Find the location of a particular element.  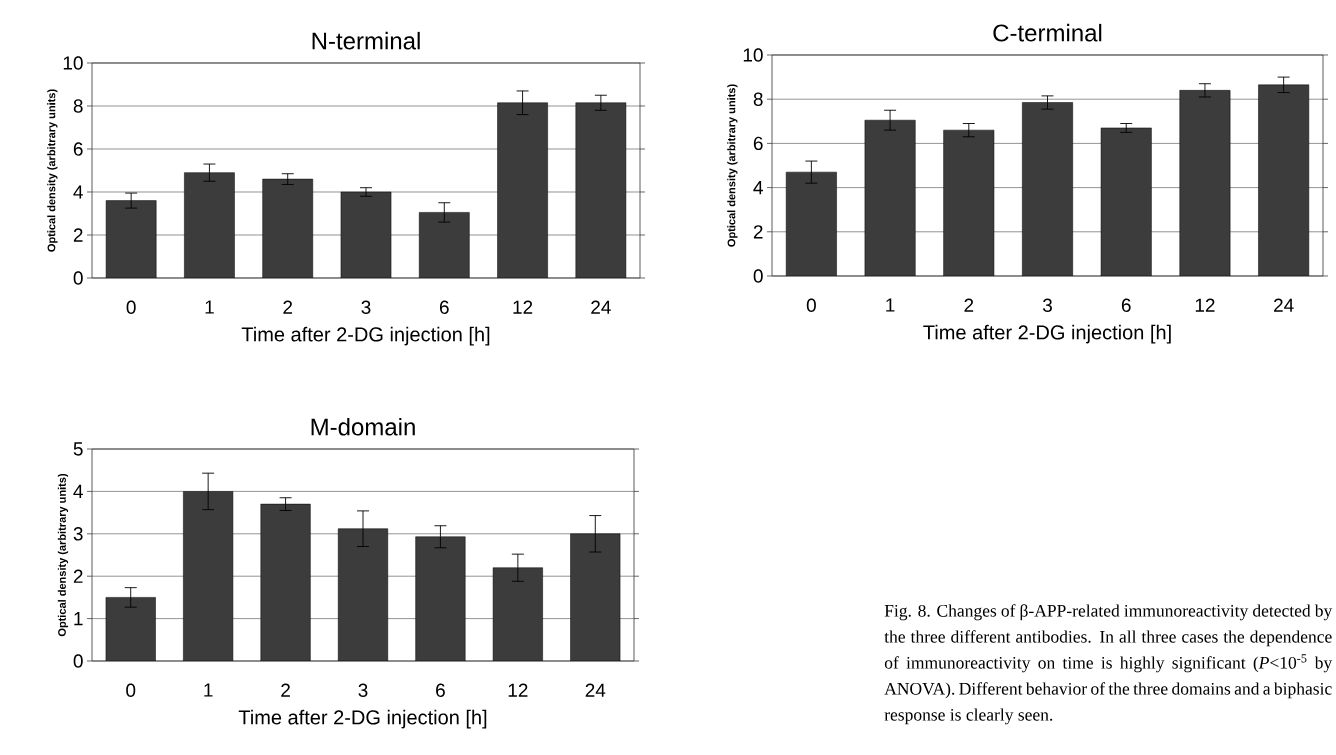

y-tick-label: 1 is located at coordinates (78, 619).